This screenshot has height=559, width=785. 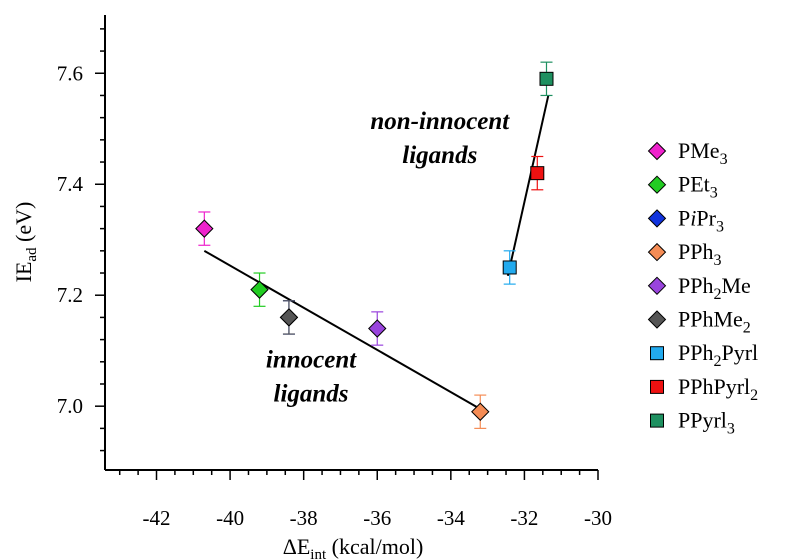 I want to click on x-axis-title-main: ΔE, so click(x=297, y=546).